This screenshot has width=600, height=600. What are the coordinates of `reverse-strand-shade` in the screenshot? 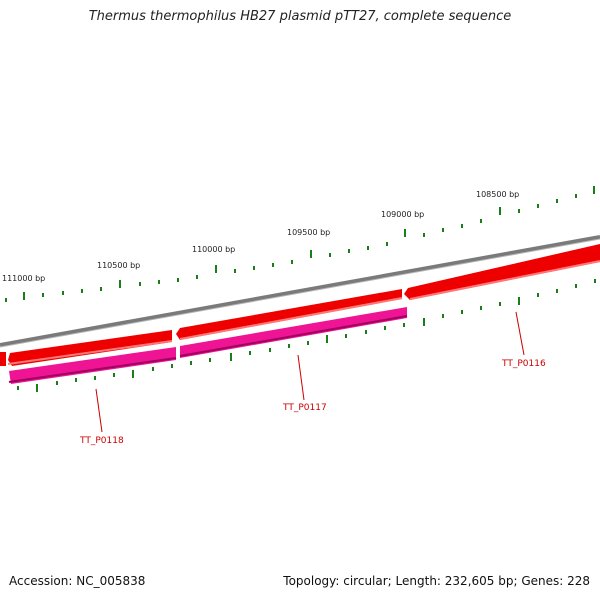 It's located at (208, 349).